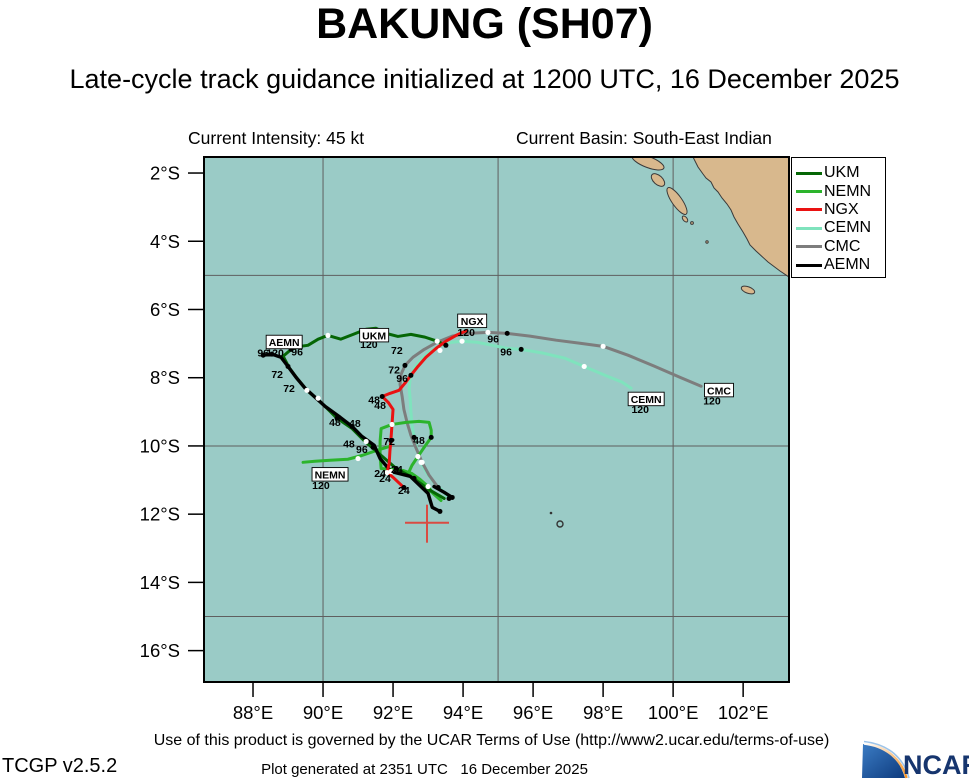 The image size is (969, 780). I want to click on islet-ring, so click(560, 524).